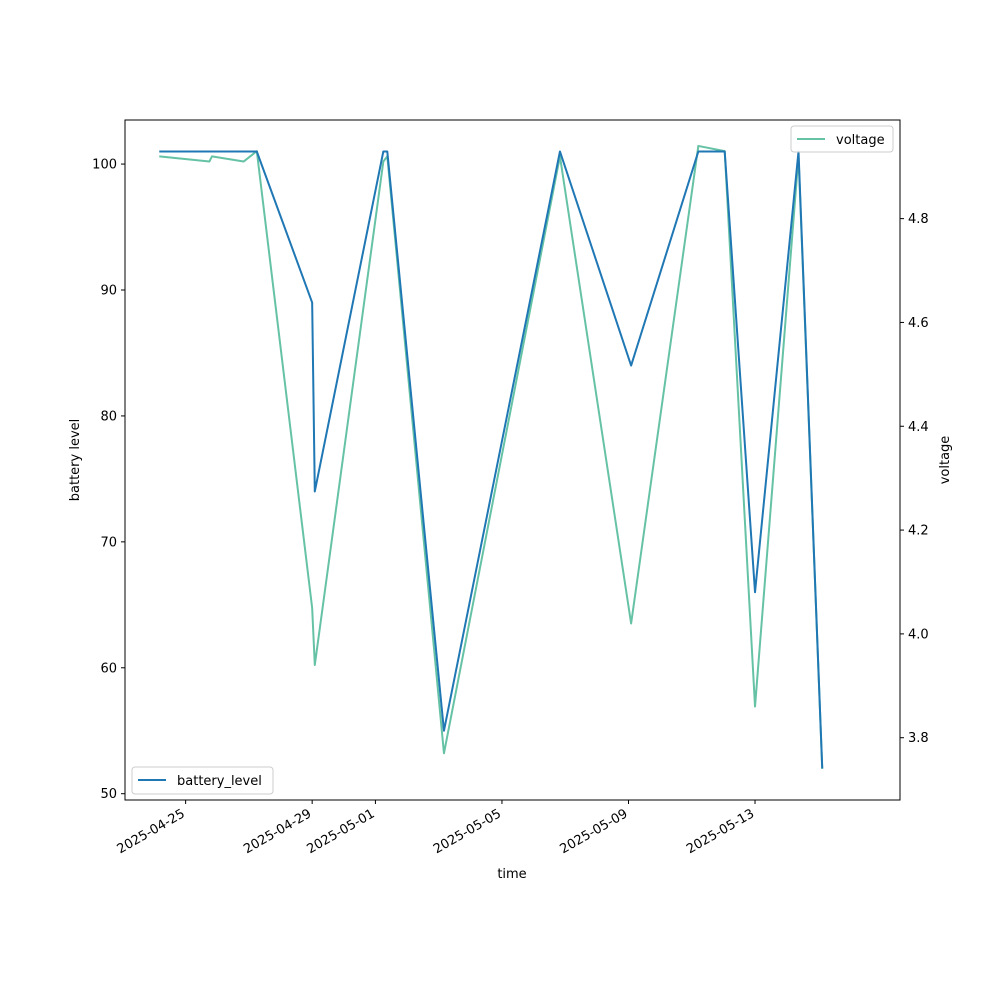 This screenshot has height=1000, width=1000. I want to click on left-y-tick-label: 50, so click(108, 794).